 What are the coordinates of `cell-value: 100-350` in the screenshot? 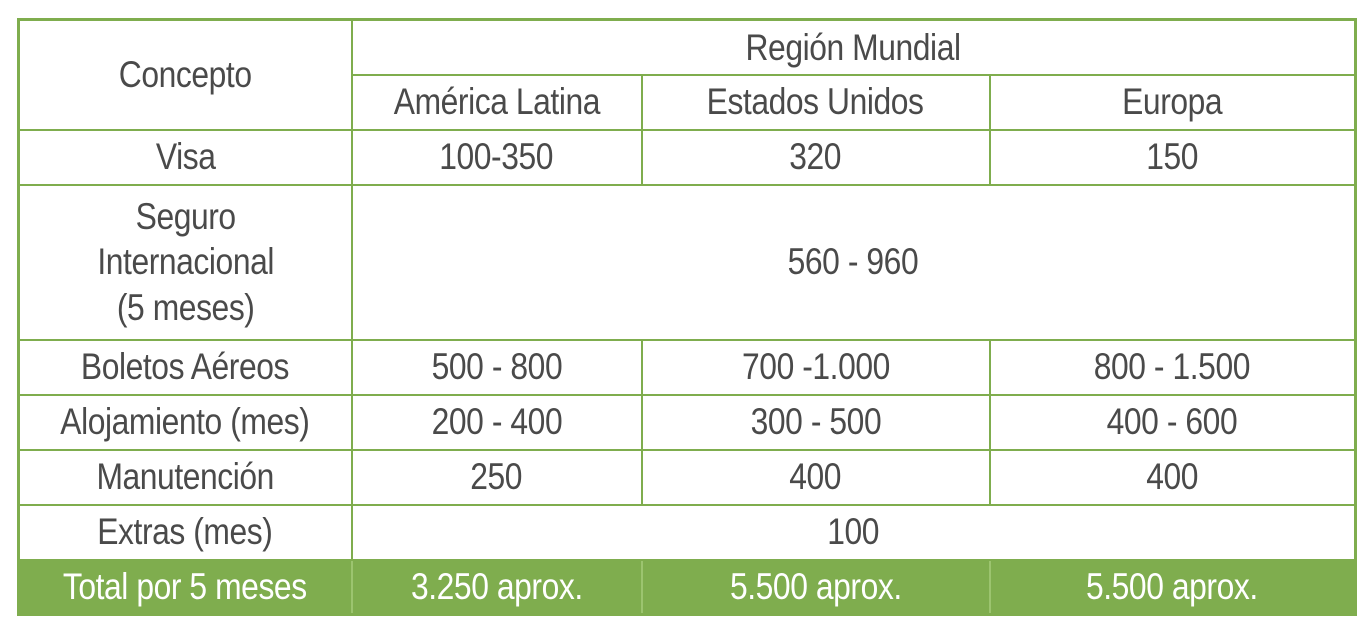 It's located at (496, 157).